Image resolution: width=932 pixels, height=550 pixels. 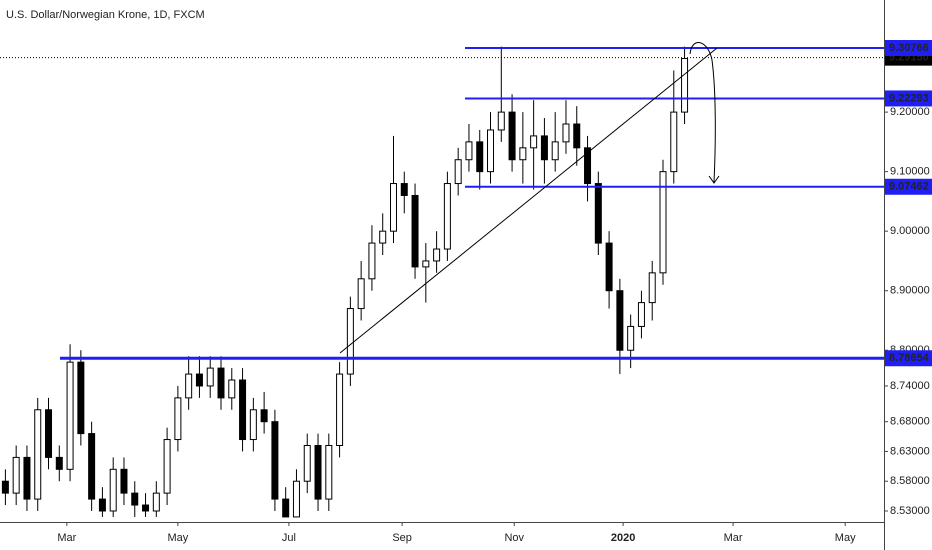 What do you see at coordinates (910, 481) in the screenshot?
I see `y-tick-label: 8.58000` at bounding box center [910, 481].